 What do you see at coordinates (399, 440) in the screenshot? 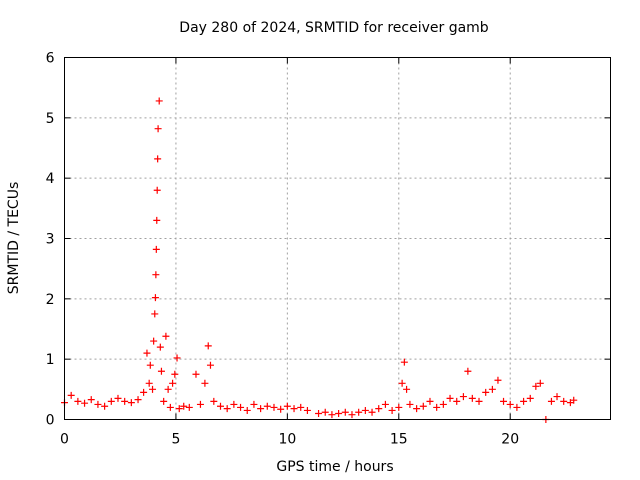
I see `x-tick-label: 15` at bounding box center [399, 440].